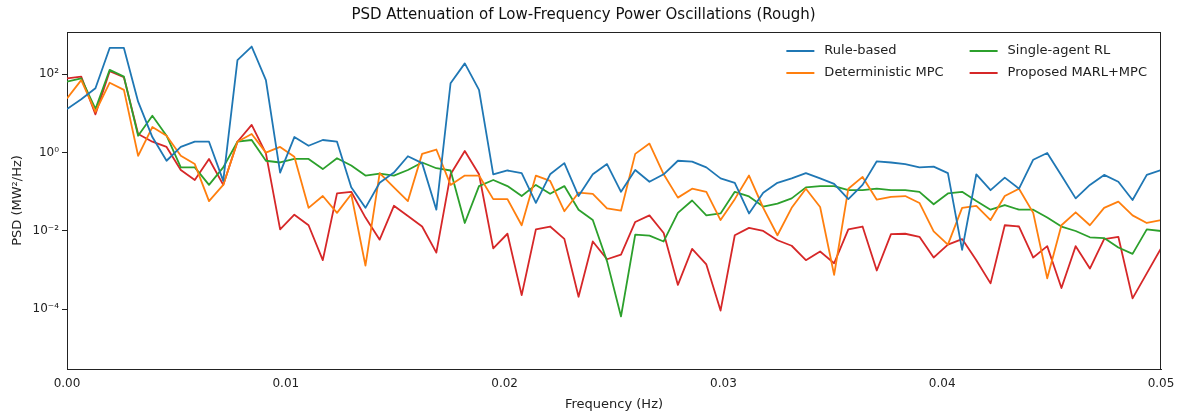 The width and height of the screenshot is (1183, 414). What do you see at coordinates (860, 50) in the screenshot?
I see `legend-label: Rule-based` at bounding box center [860, 50].